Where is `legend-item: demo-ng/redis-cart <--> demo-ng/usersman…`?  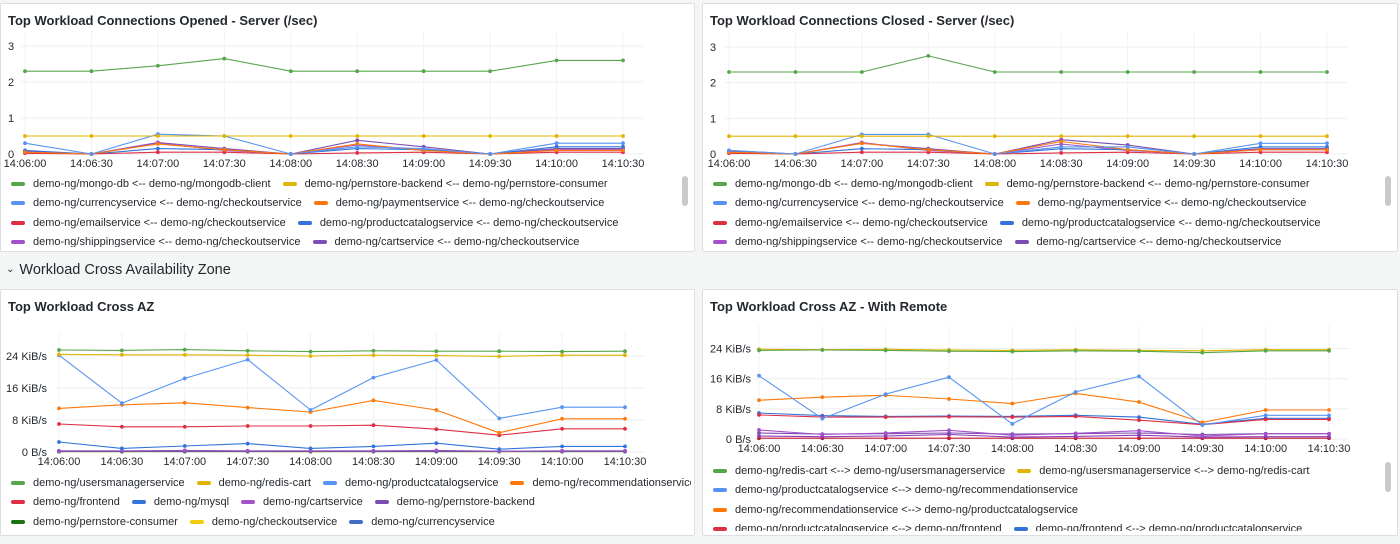 legend-item: demo-ng/redis-cart <--> demo-ng/usersman… is located at coordinates (859, 471).